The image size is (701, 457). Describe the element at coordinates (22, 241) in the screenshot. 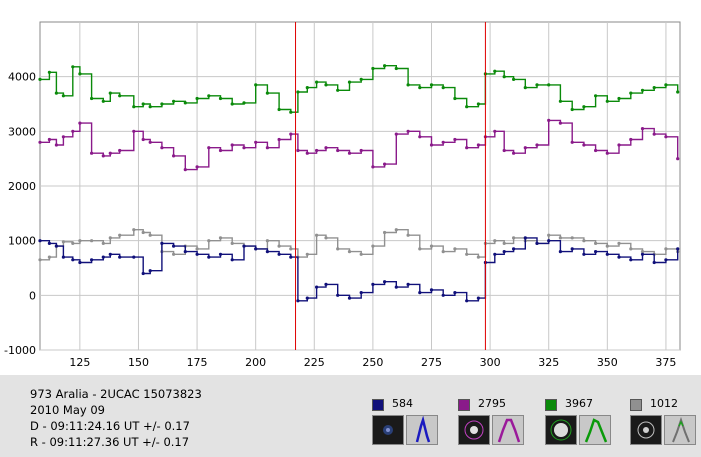

I see `y-tick-label: 1000` at that location.